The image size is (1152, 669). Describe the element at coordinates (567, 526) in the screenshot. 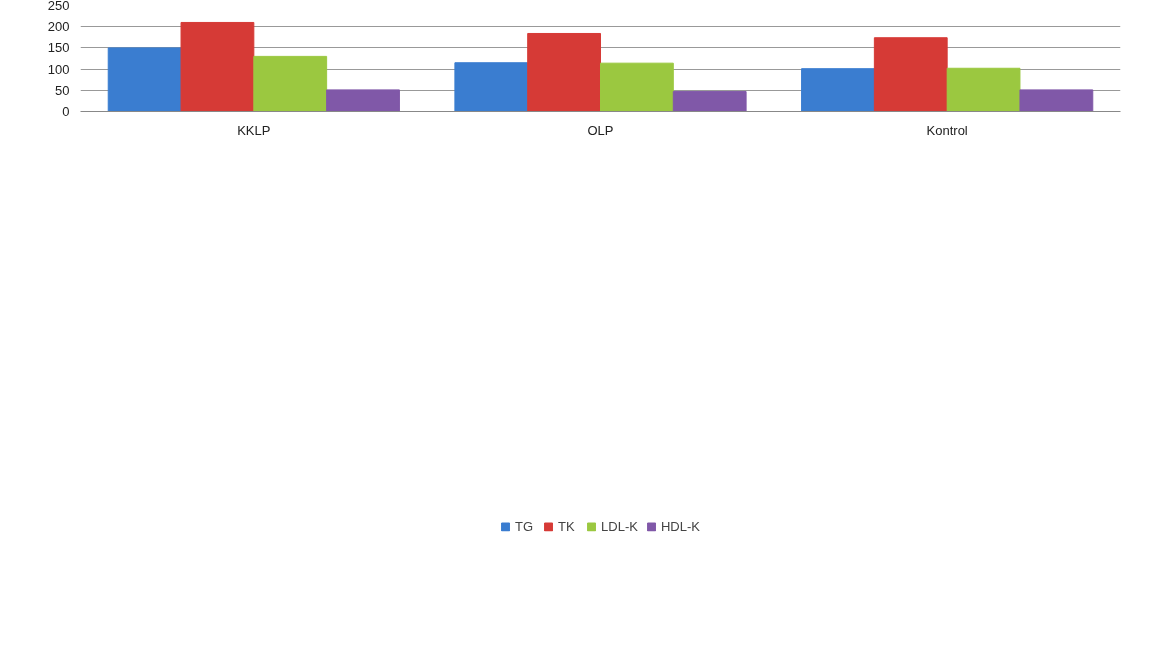

I see `legend-label: TK` at that location.